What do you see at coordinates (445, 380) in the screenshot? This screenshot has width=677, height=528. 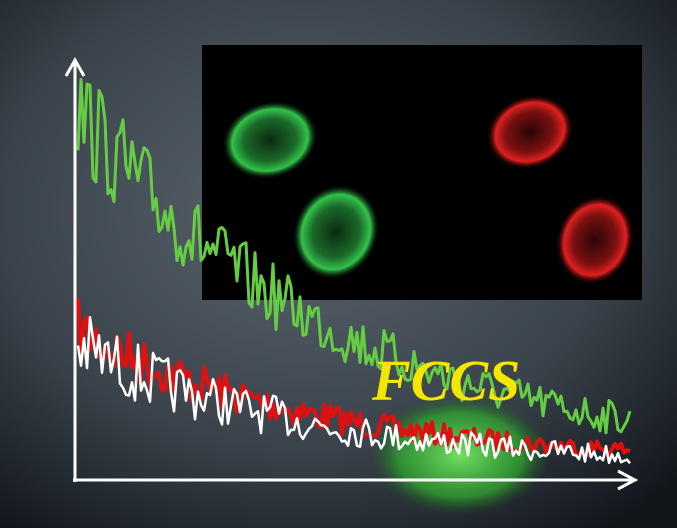 I see `fccs-label: FCCS` at bounding box center [445, 380].